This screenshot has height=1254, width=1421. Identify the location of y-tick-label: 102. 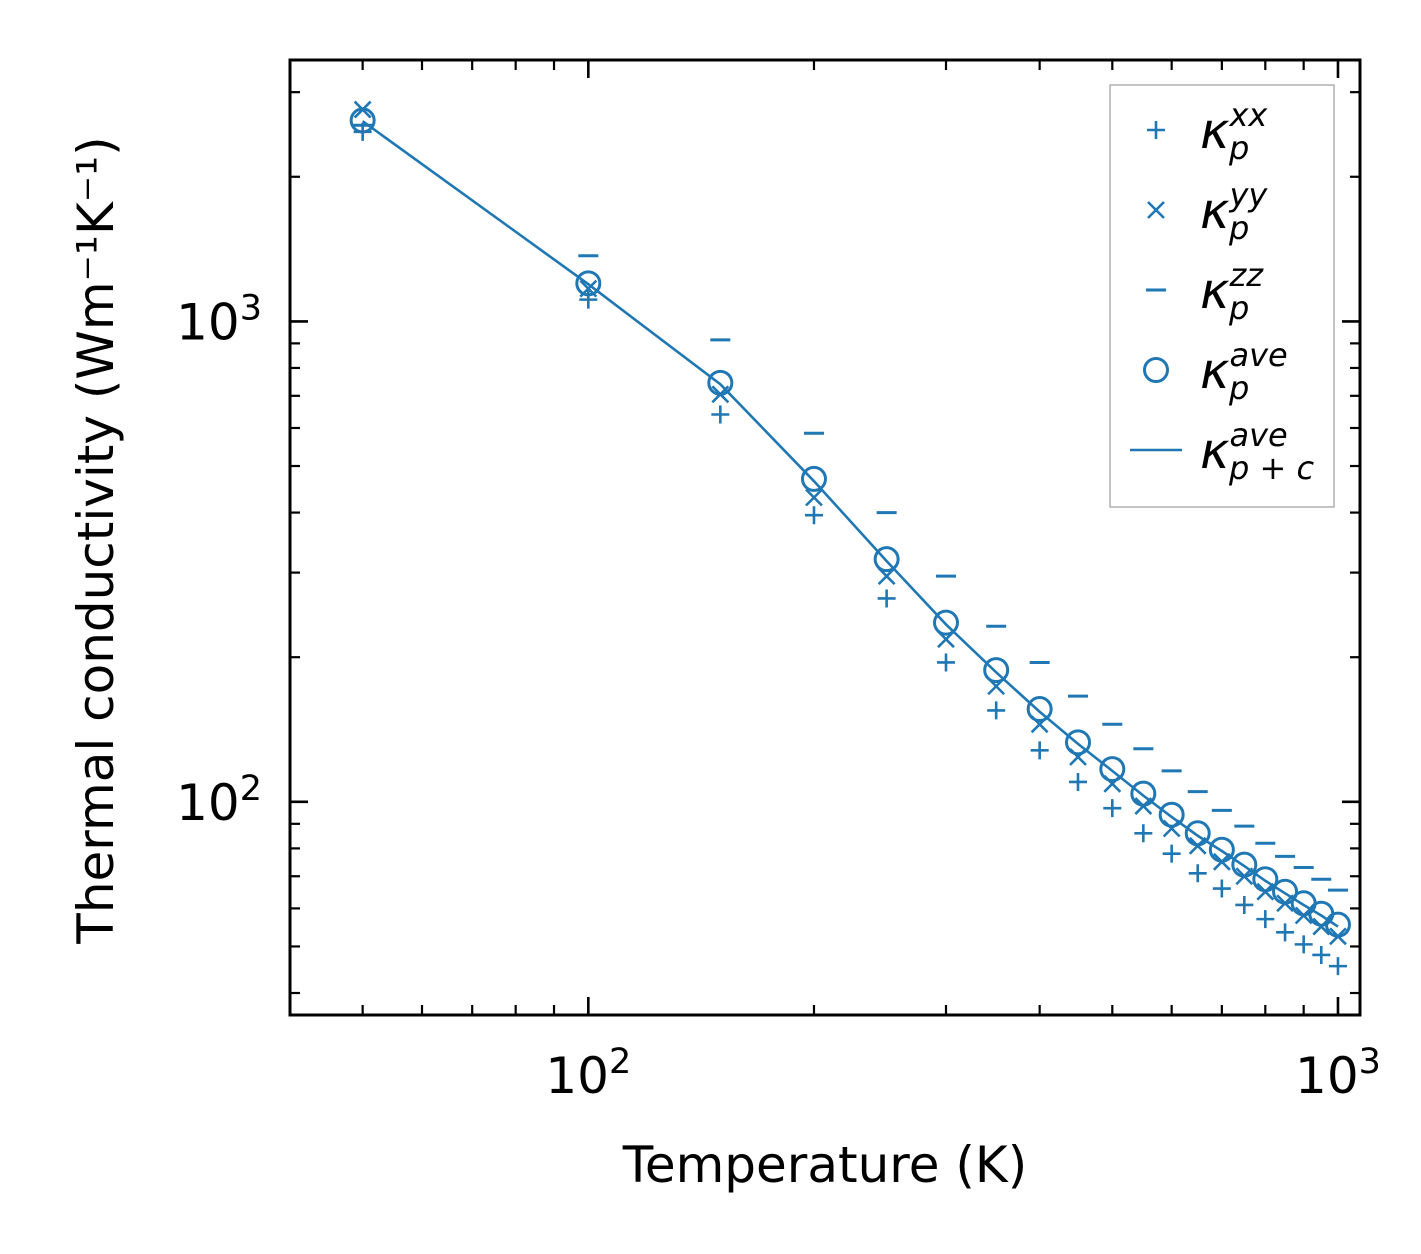
(219, 800).